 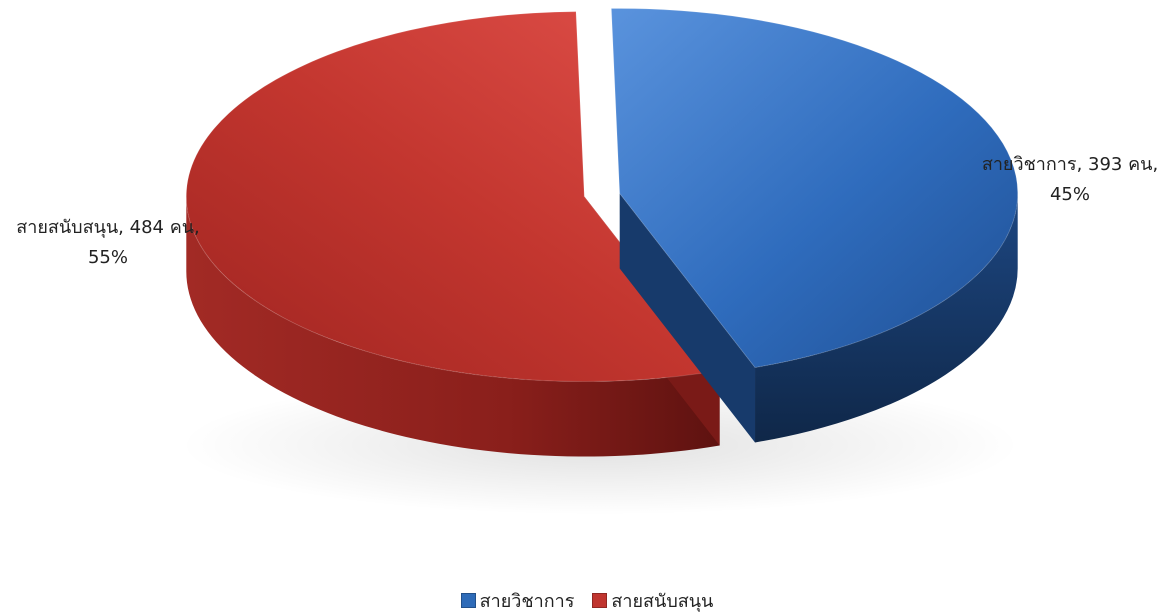 I want to click on data-label-support: สายสนับสนุน, 484 คน, 55%, so click(x=108, y=243).